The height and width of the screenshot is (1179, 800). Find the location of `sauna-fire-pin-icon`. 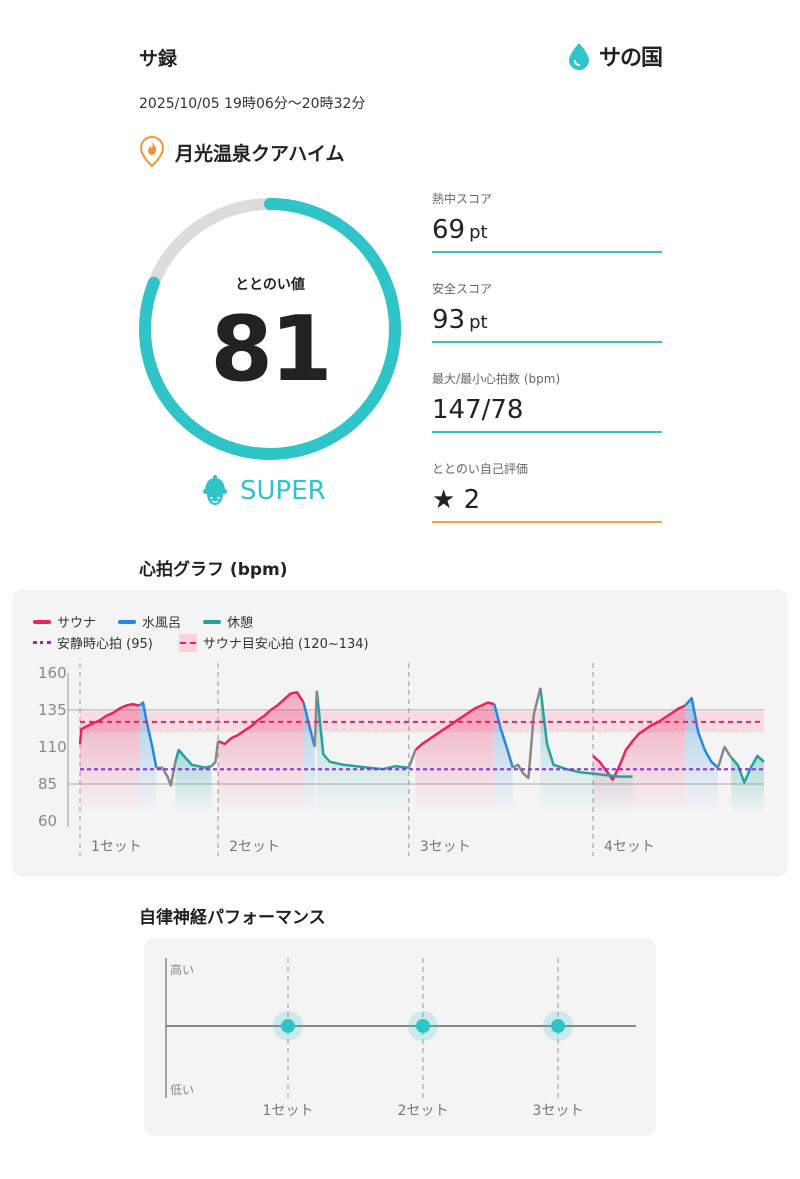

sauna-fire-pin-icon is located at coordinates (152, 151).